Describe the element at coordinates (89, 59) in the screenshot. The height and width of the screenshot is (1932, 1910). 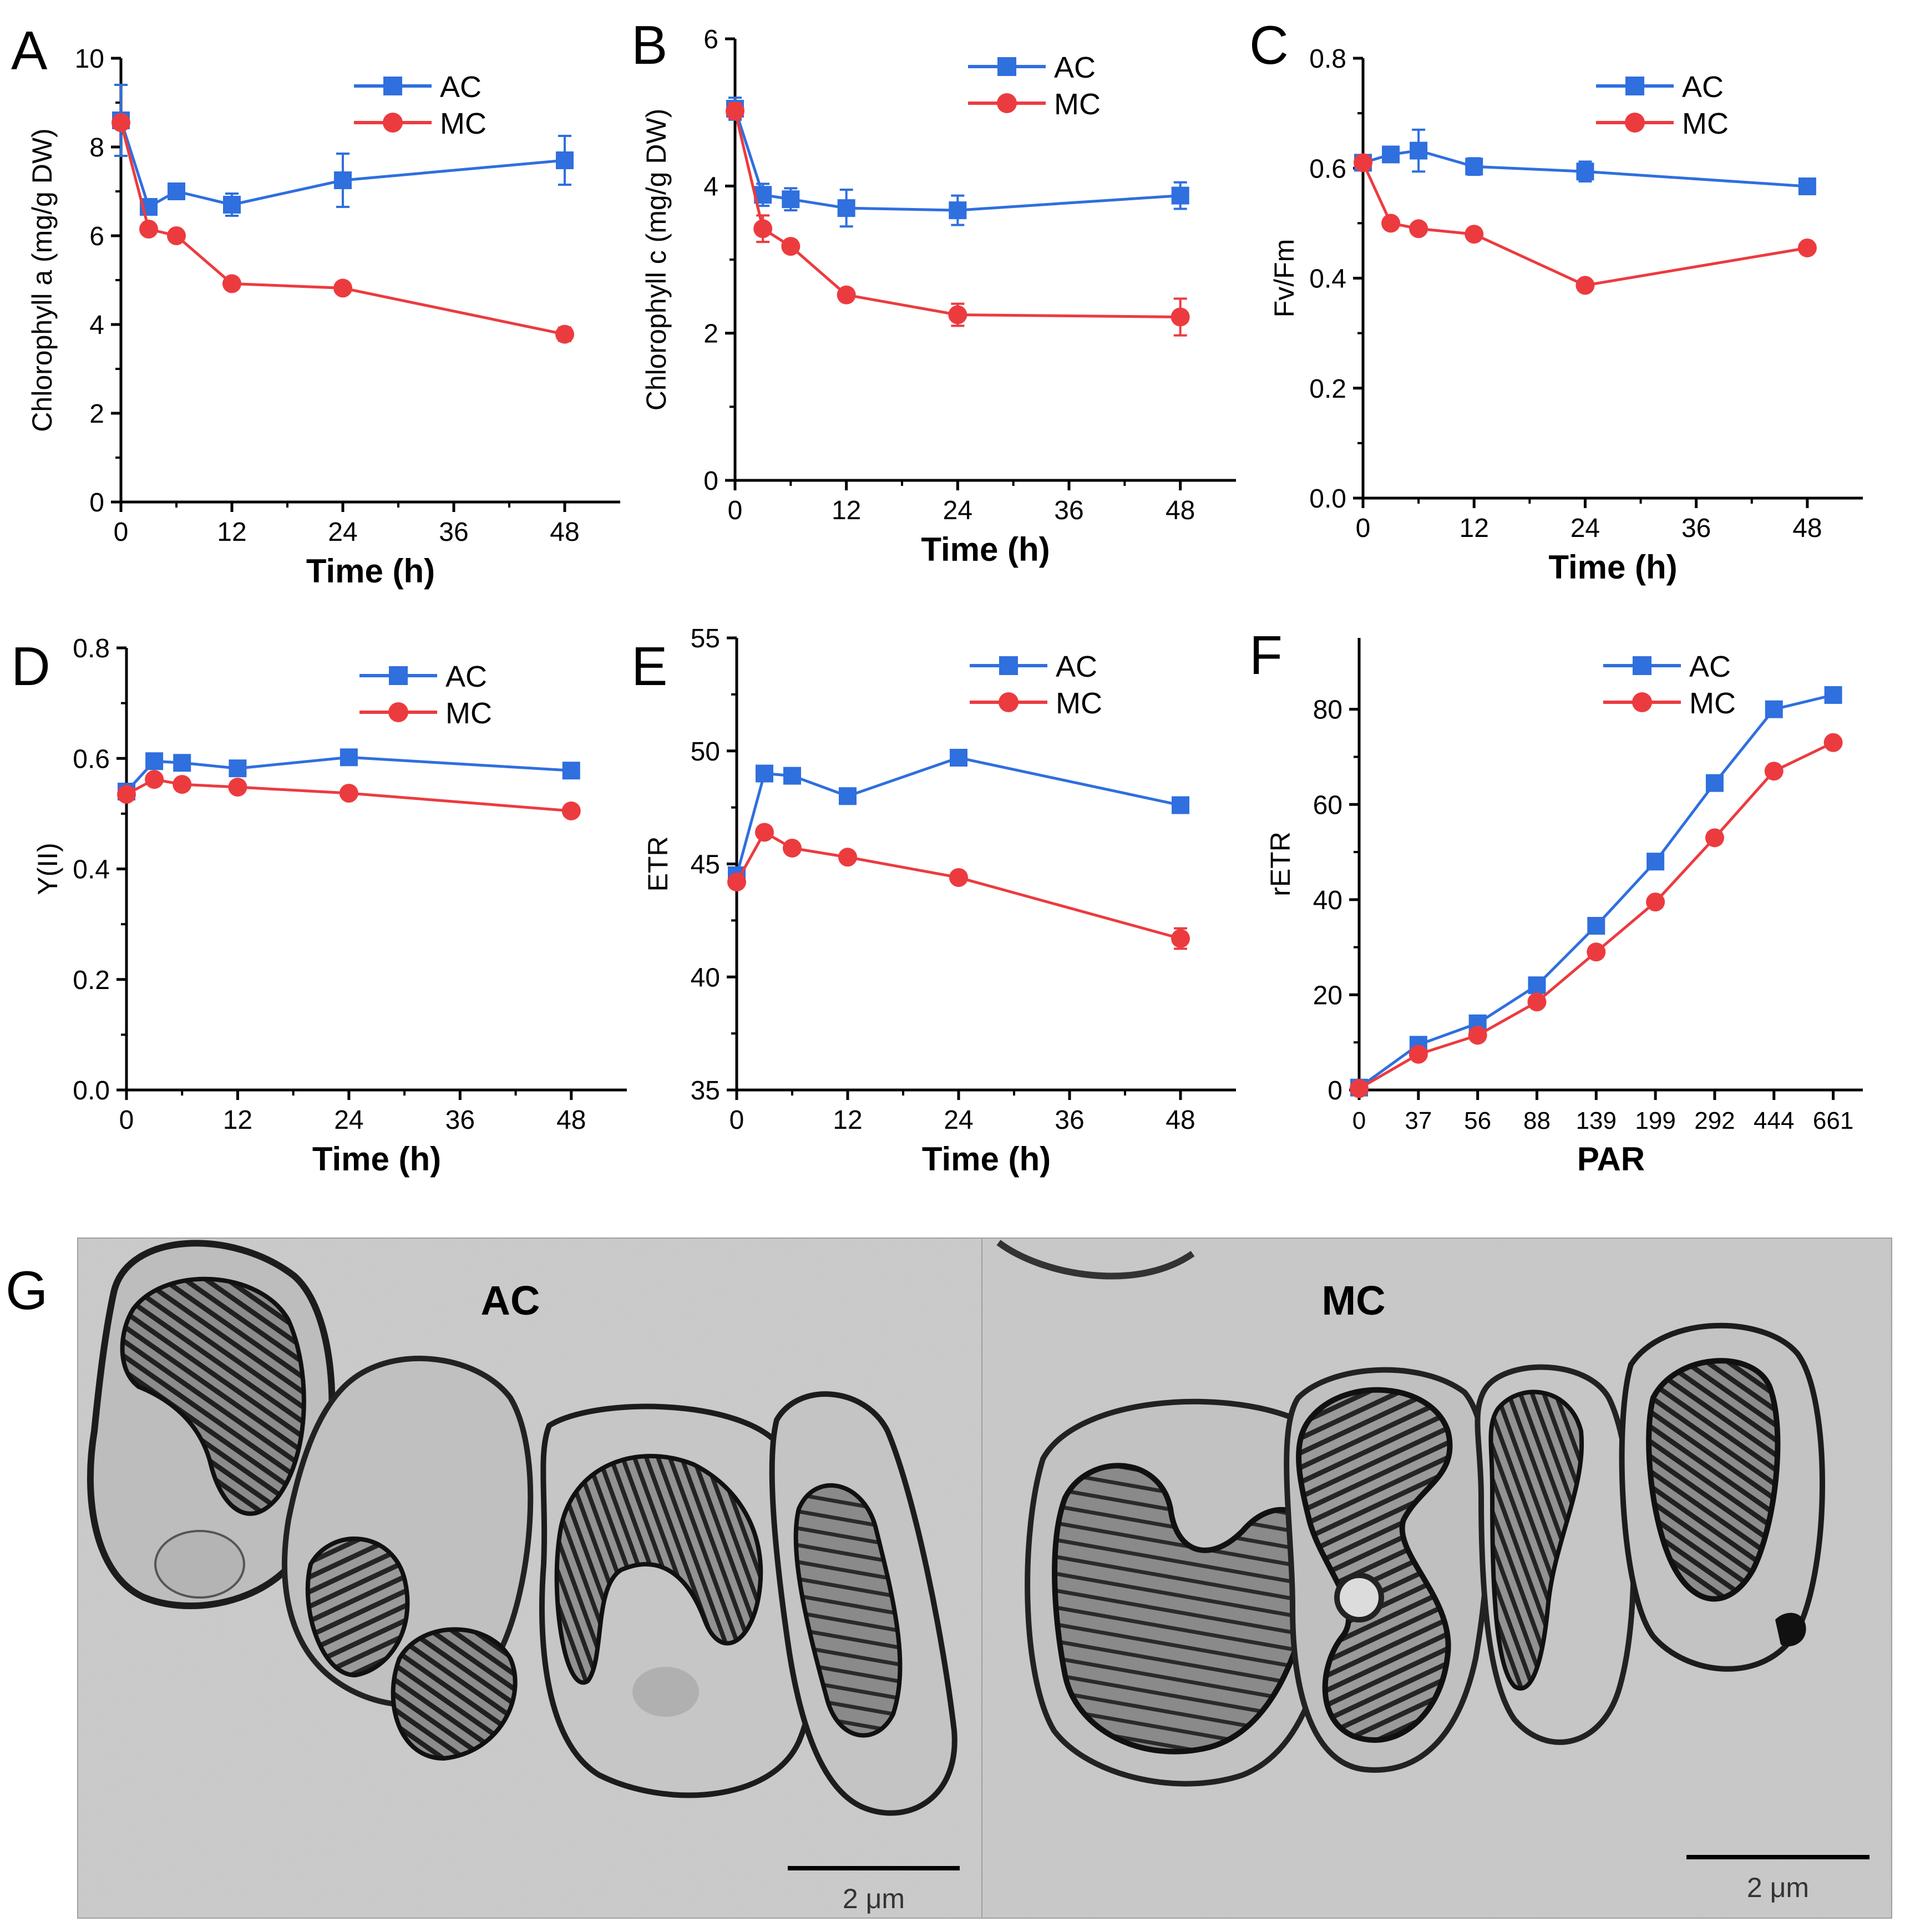
I see `y-tick-label: 10` at that location.